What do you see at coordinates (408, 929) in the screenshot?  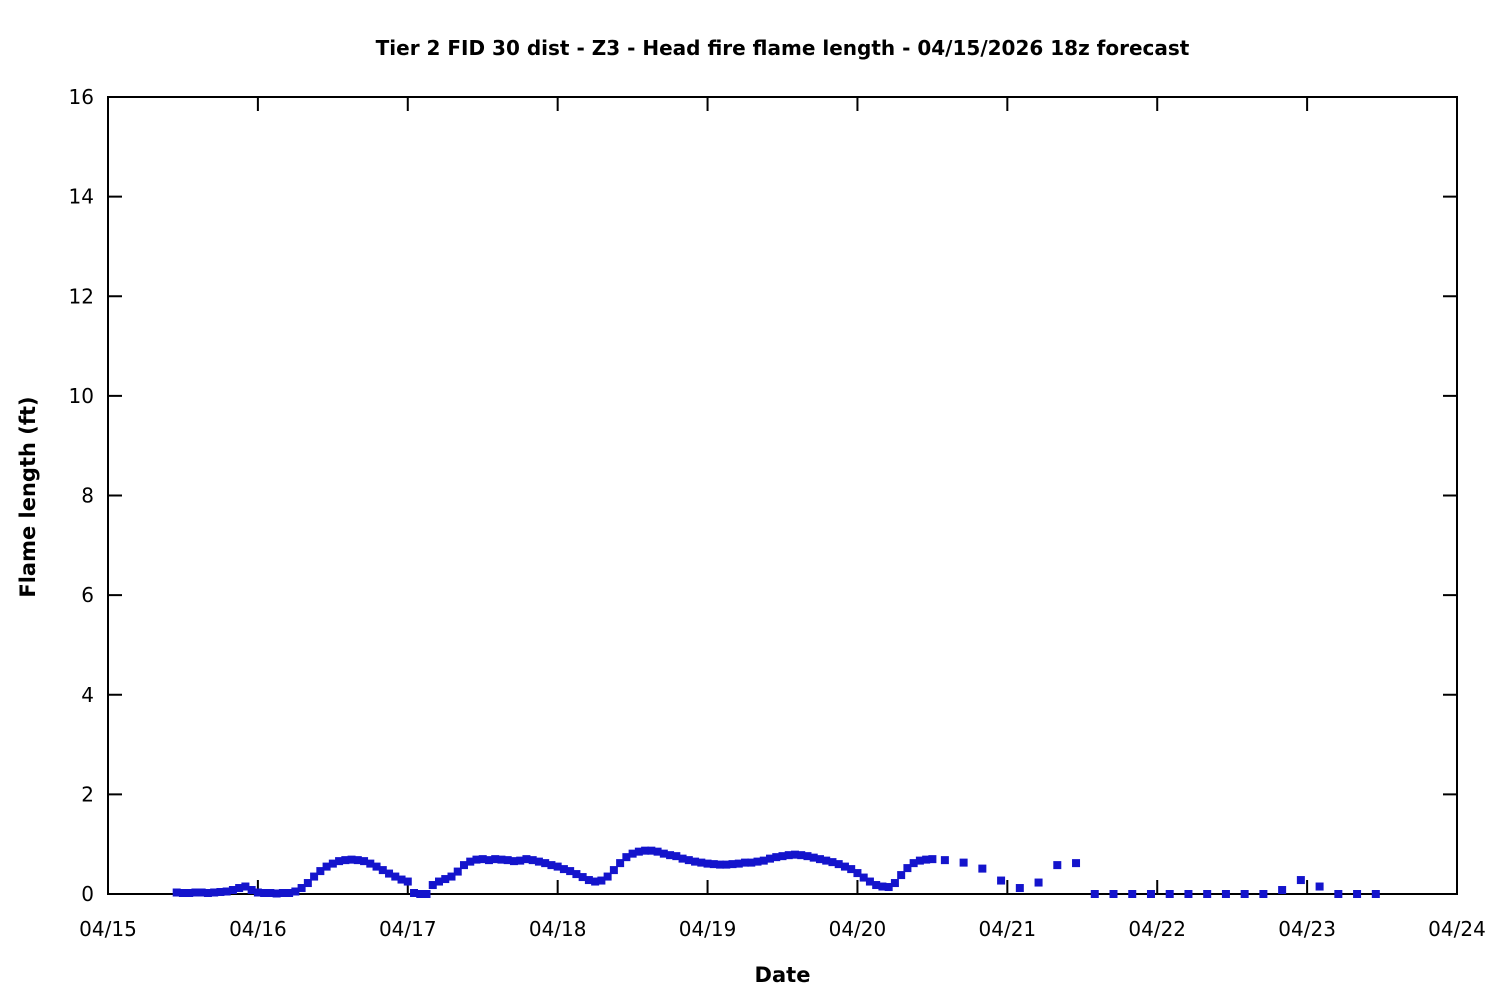 I see `x-tick-label: 04/17` at bounding box center [408, 929].